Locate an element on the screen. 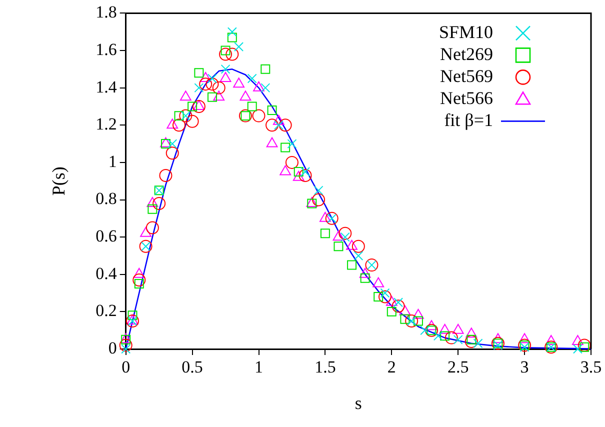 The width and height of the screenshot is (605, 427). y-tick-label: 1 is located at coordinates (112, 161).